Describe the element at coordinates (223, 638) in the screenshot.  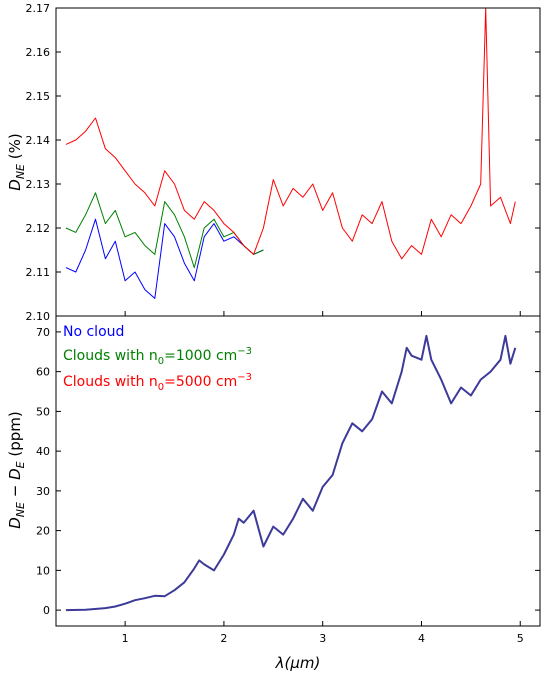
I see `x-tick-label: 2` at that location.